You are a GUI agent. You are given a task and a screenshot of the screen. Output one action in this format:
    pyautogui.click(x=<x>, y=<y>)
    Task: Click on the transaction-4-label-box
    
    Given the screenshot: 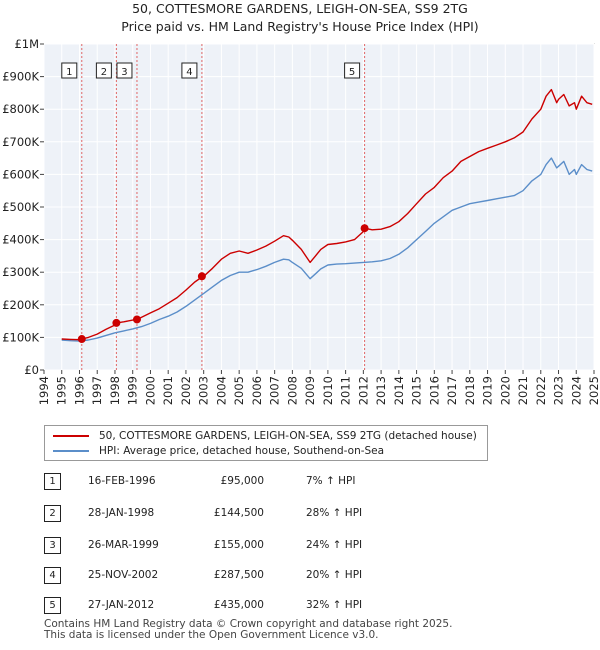 What is the action you would take?
    pyautogui.click(x=189, y=70)
    